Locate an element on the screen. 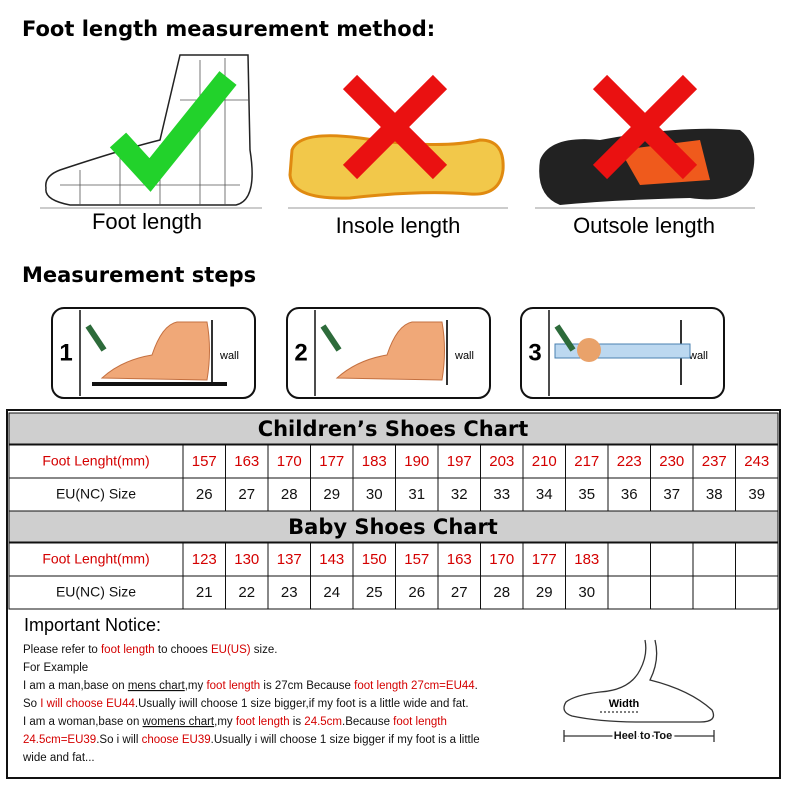 The width and height of the screenshot is (787, 789). notice-segment: 24.5cm=EU39 is located at coordinates (59, 740).